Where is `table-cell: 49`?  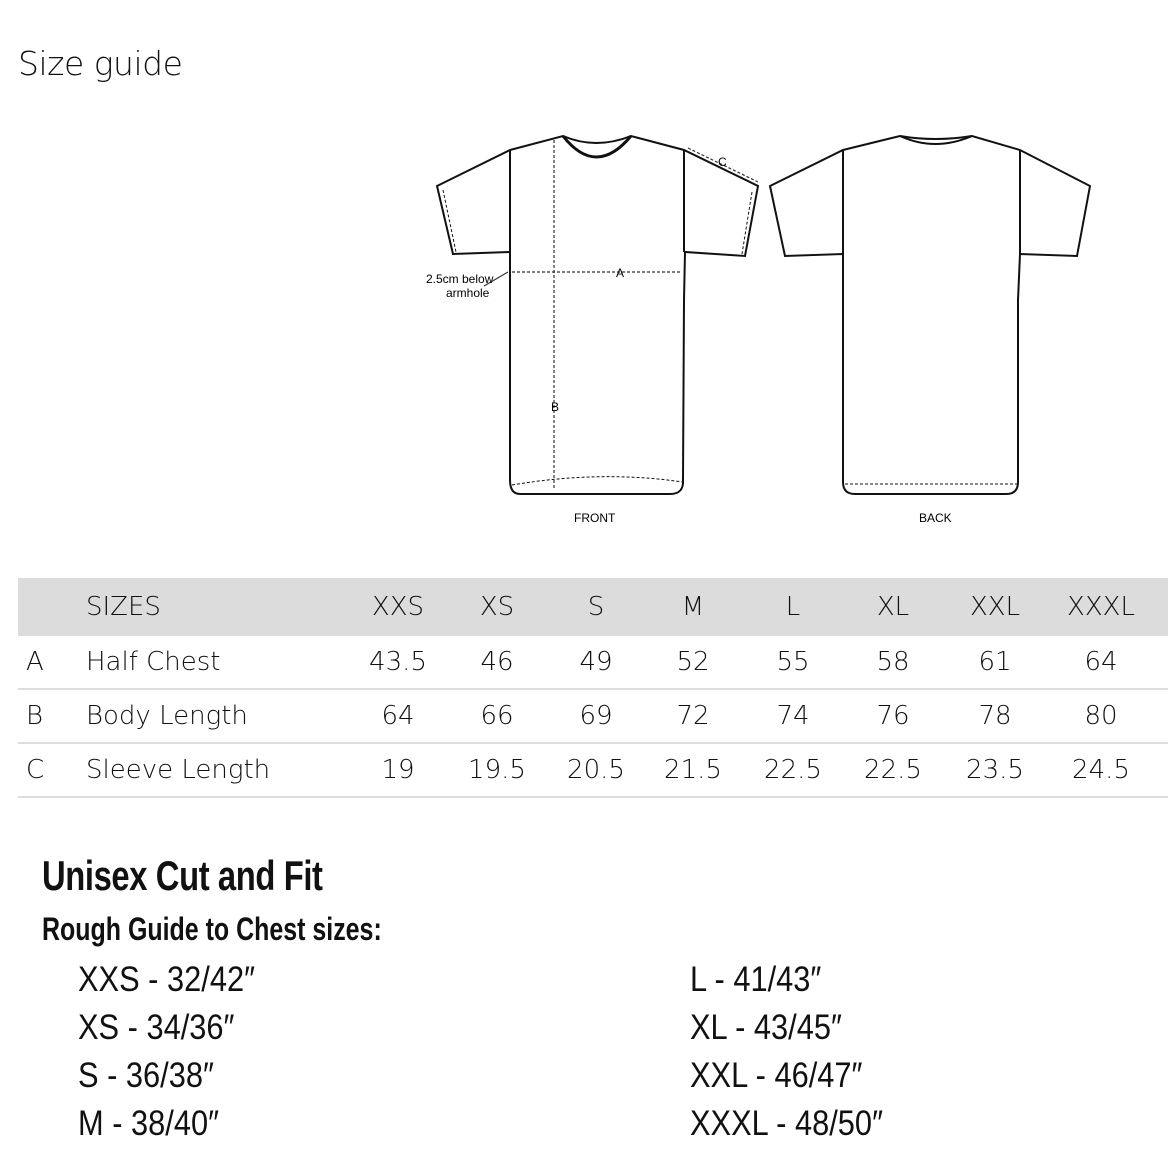
table-cell: 49 is located at coordinates (596, 662).